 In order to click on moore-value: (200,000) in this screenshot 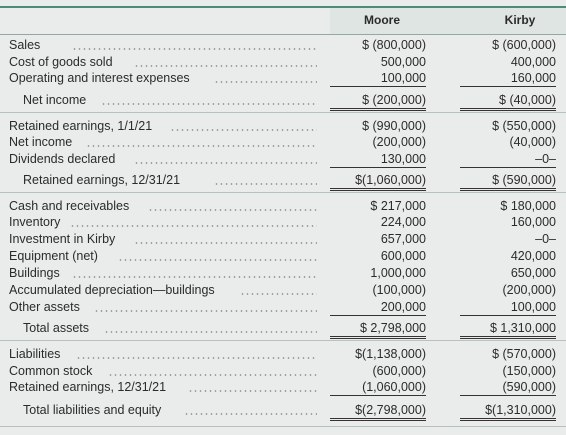, I will do `click(399, 142)`.